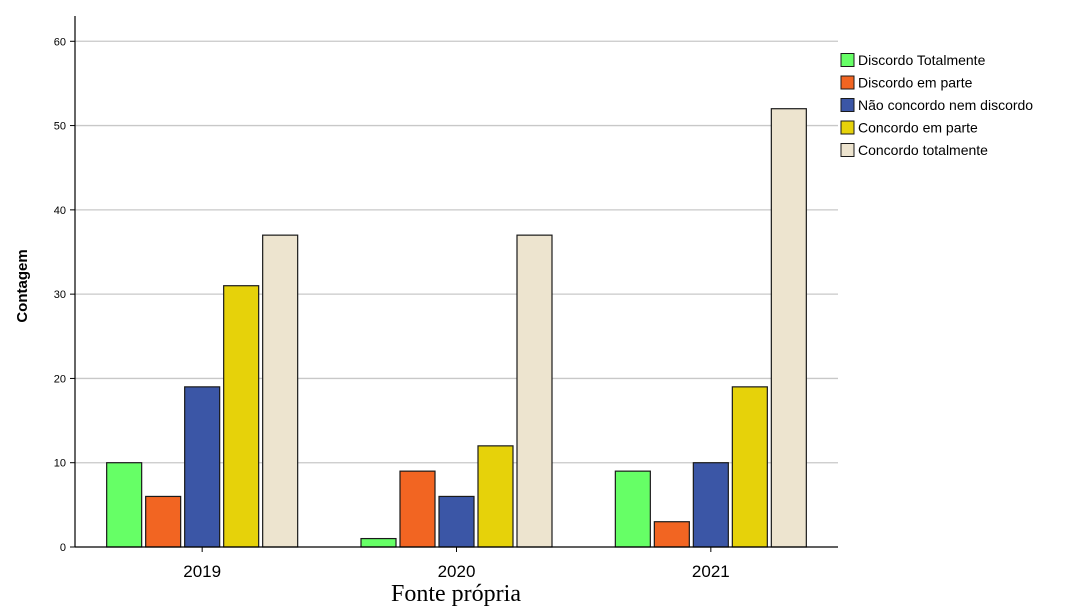 The width and height of the screenshot is (1081, 610). I want to click on figure-caption: Fonte própria, so click(456, 594).